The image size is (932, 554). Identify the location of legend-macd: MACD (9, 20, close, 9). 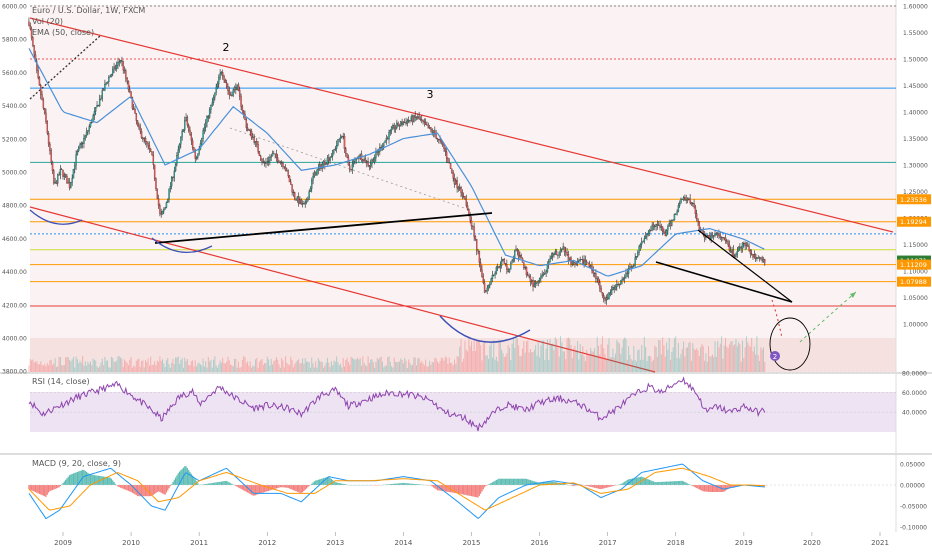
(76, 463).